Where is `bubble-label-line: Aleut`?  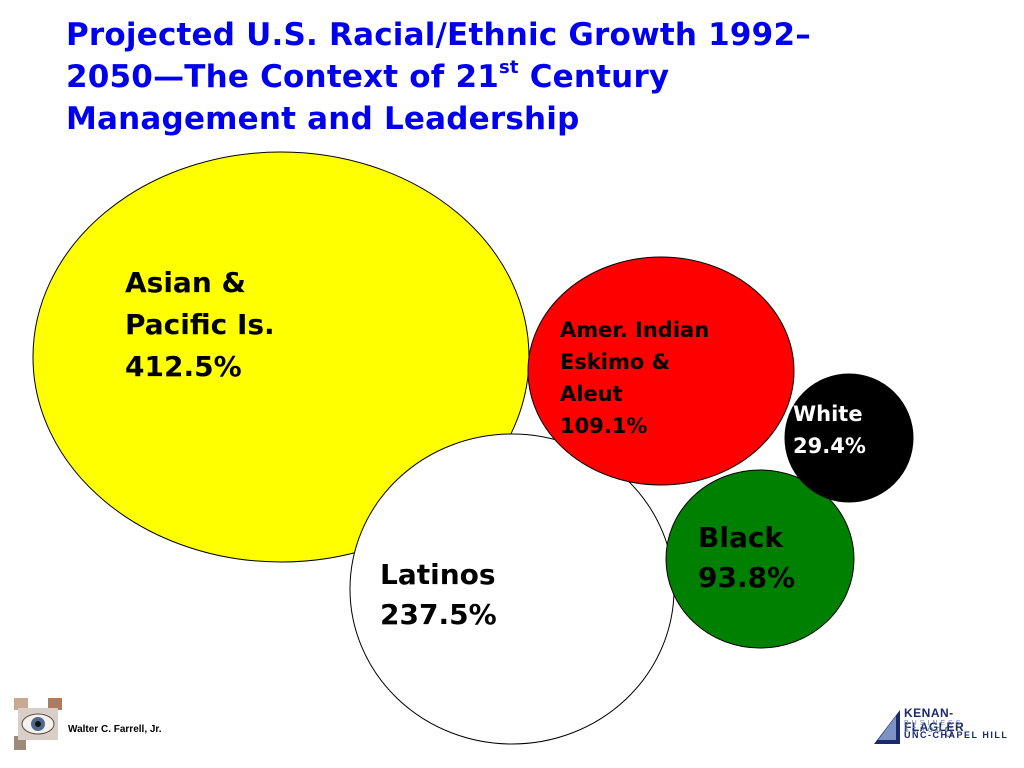
bubble-label-line: Aleut is located at coordinates (591, 394).